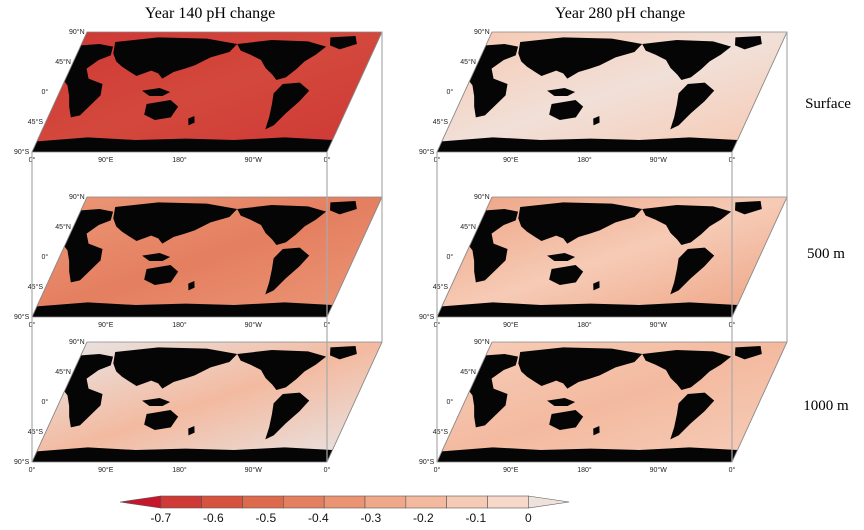 The image size is (864, 530). I want to click on colorbar-extend-high, so click(549, 502).